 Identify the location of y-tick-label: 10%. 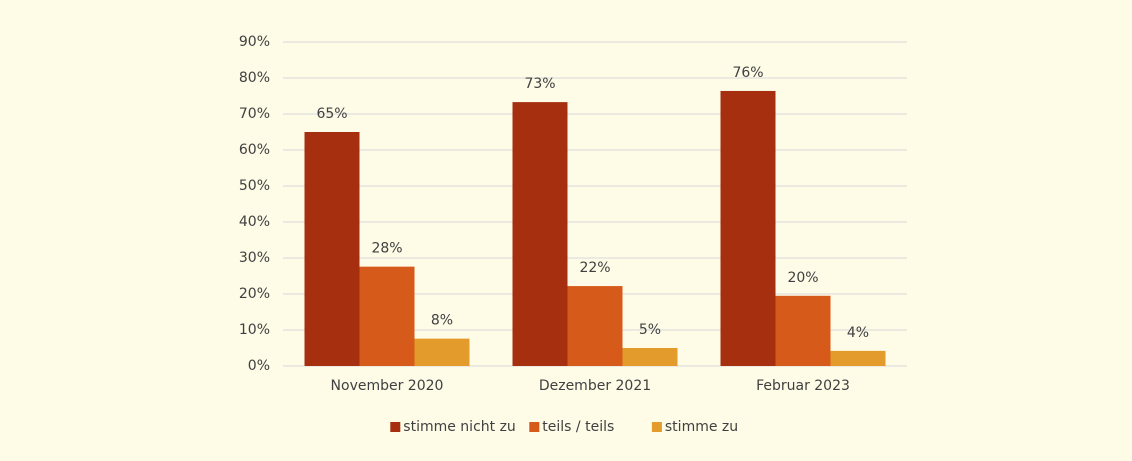
(254, 330).